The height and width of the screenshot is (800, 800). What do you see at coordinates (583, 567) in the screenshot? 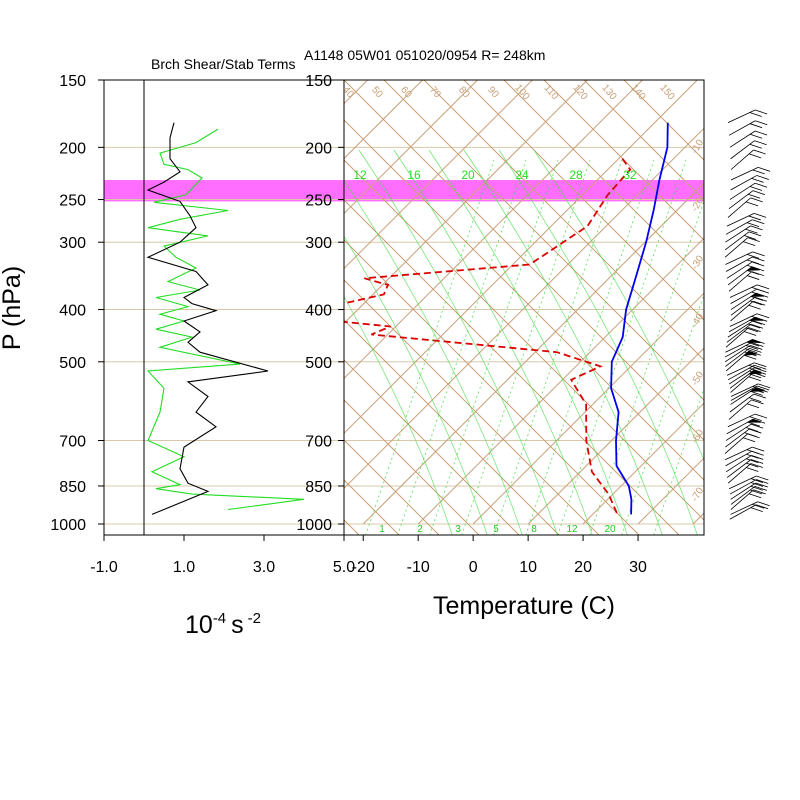
I see `right-x-tick-label: 20` at bounding box center [583, 567].